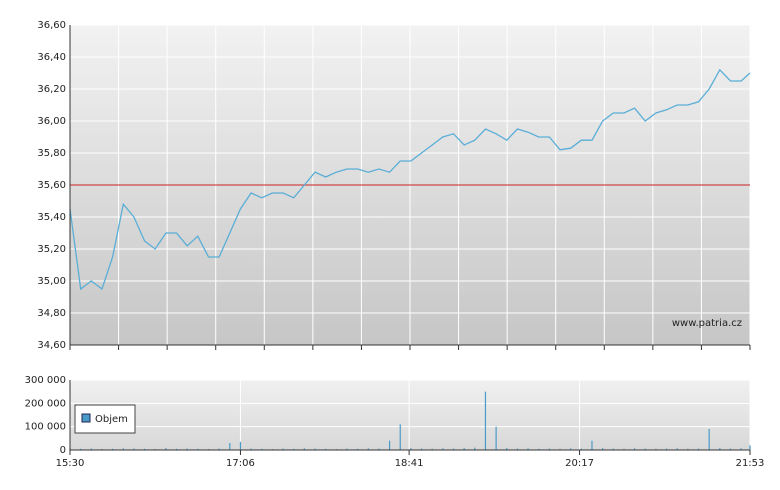 The width and height of the screenshot is (780, 490). I want to click on volume-plot-area, so click(410, 415).